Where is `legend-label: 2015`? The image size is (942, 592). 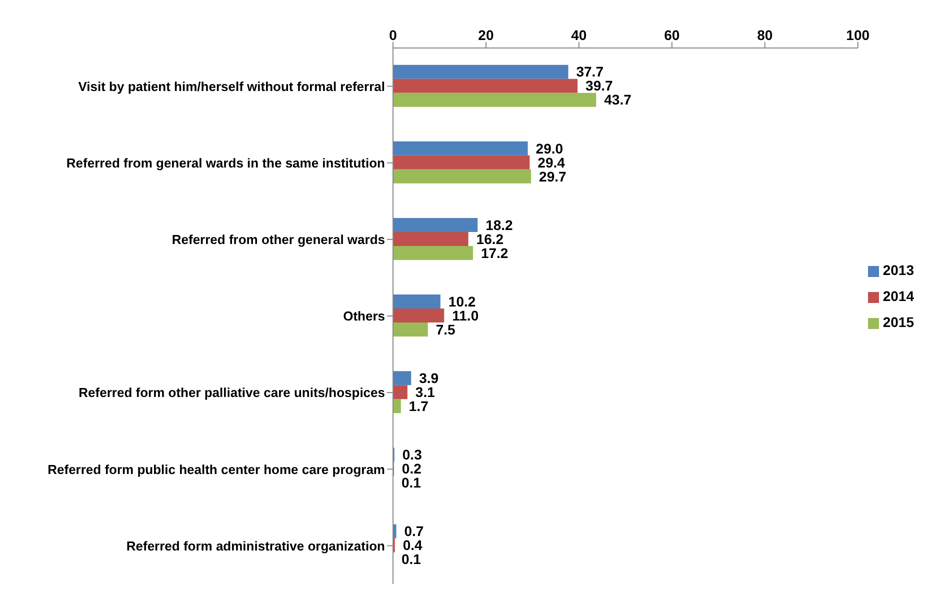
legend-label: 2015 is located at coordinates (898, 322).